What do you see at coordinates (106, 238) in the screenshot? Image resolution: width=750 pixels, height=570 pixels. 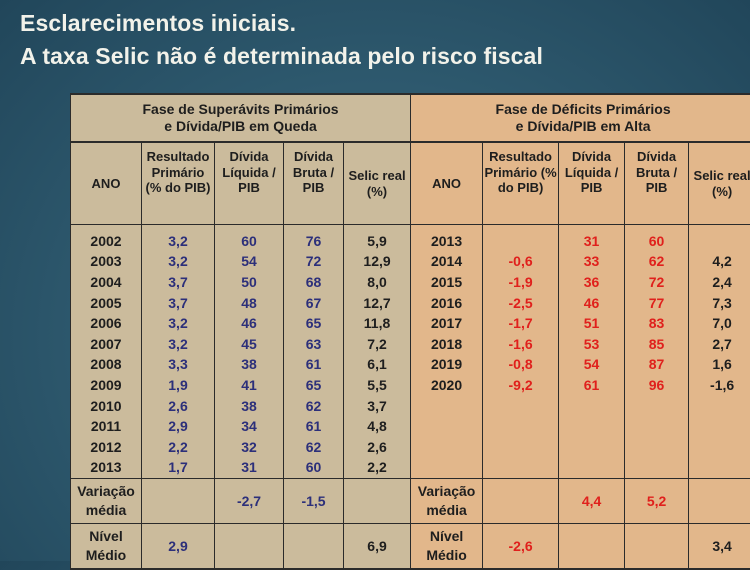 I see `left-cell-ano: 2002` at bounding box center [106, 238].